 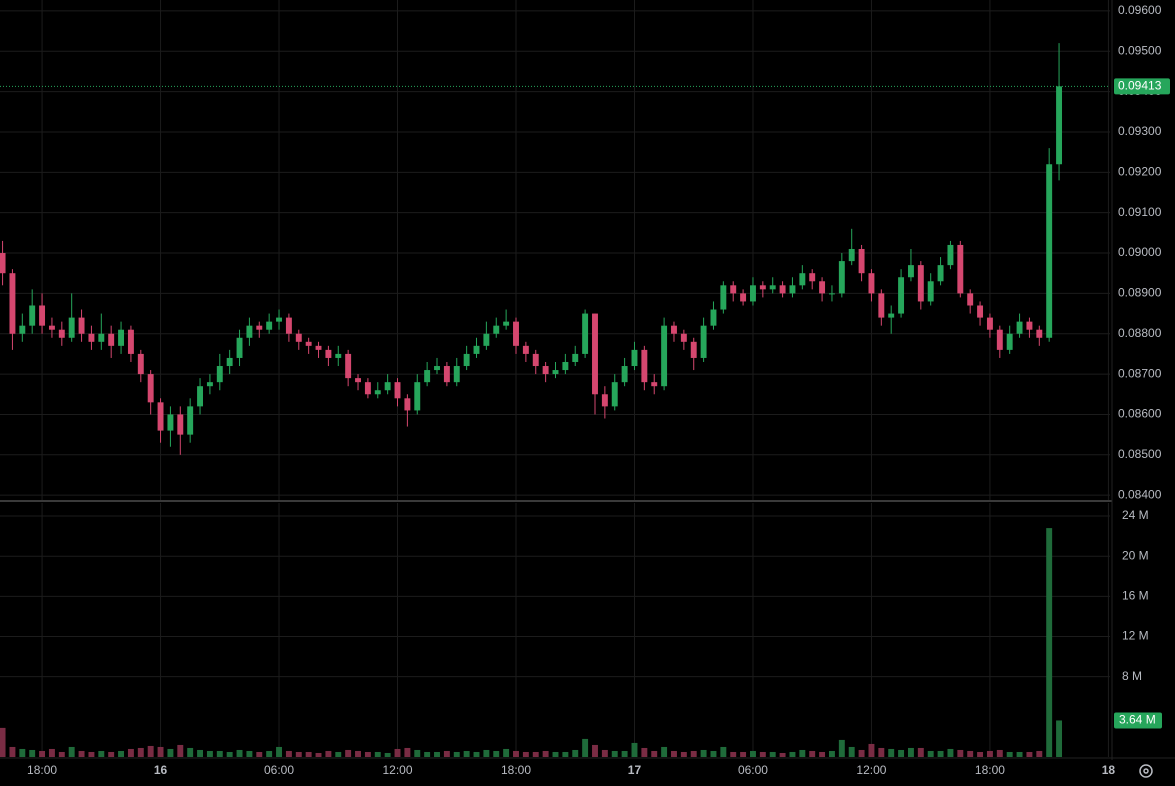 I want to click on x-tick-label: 18:00, so click(x=42, y=770).